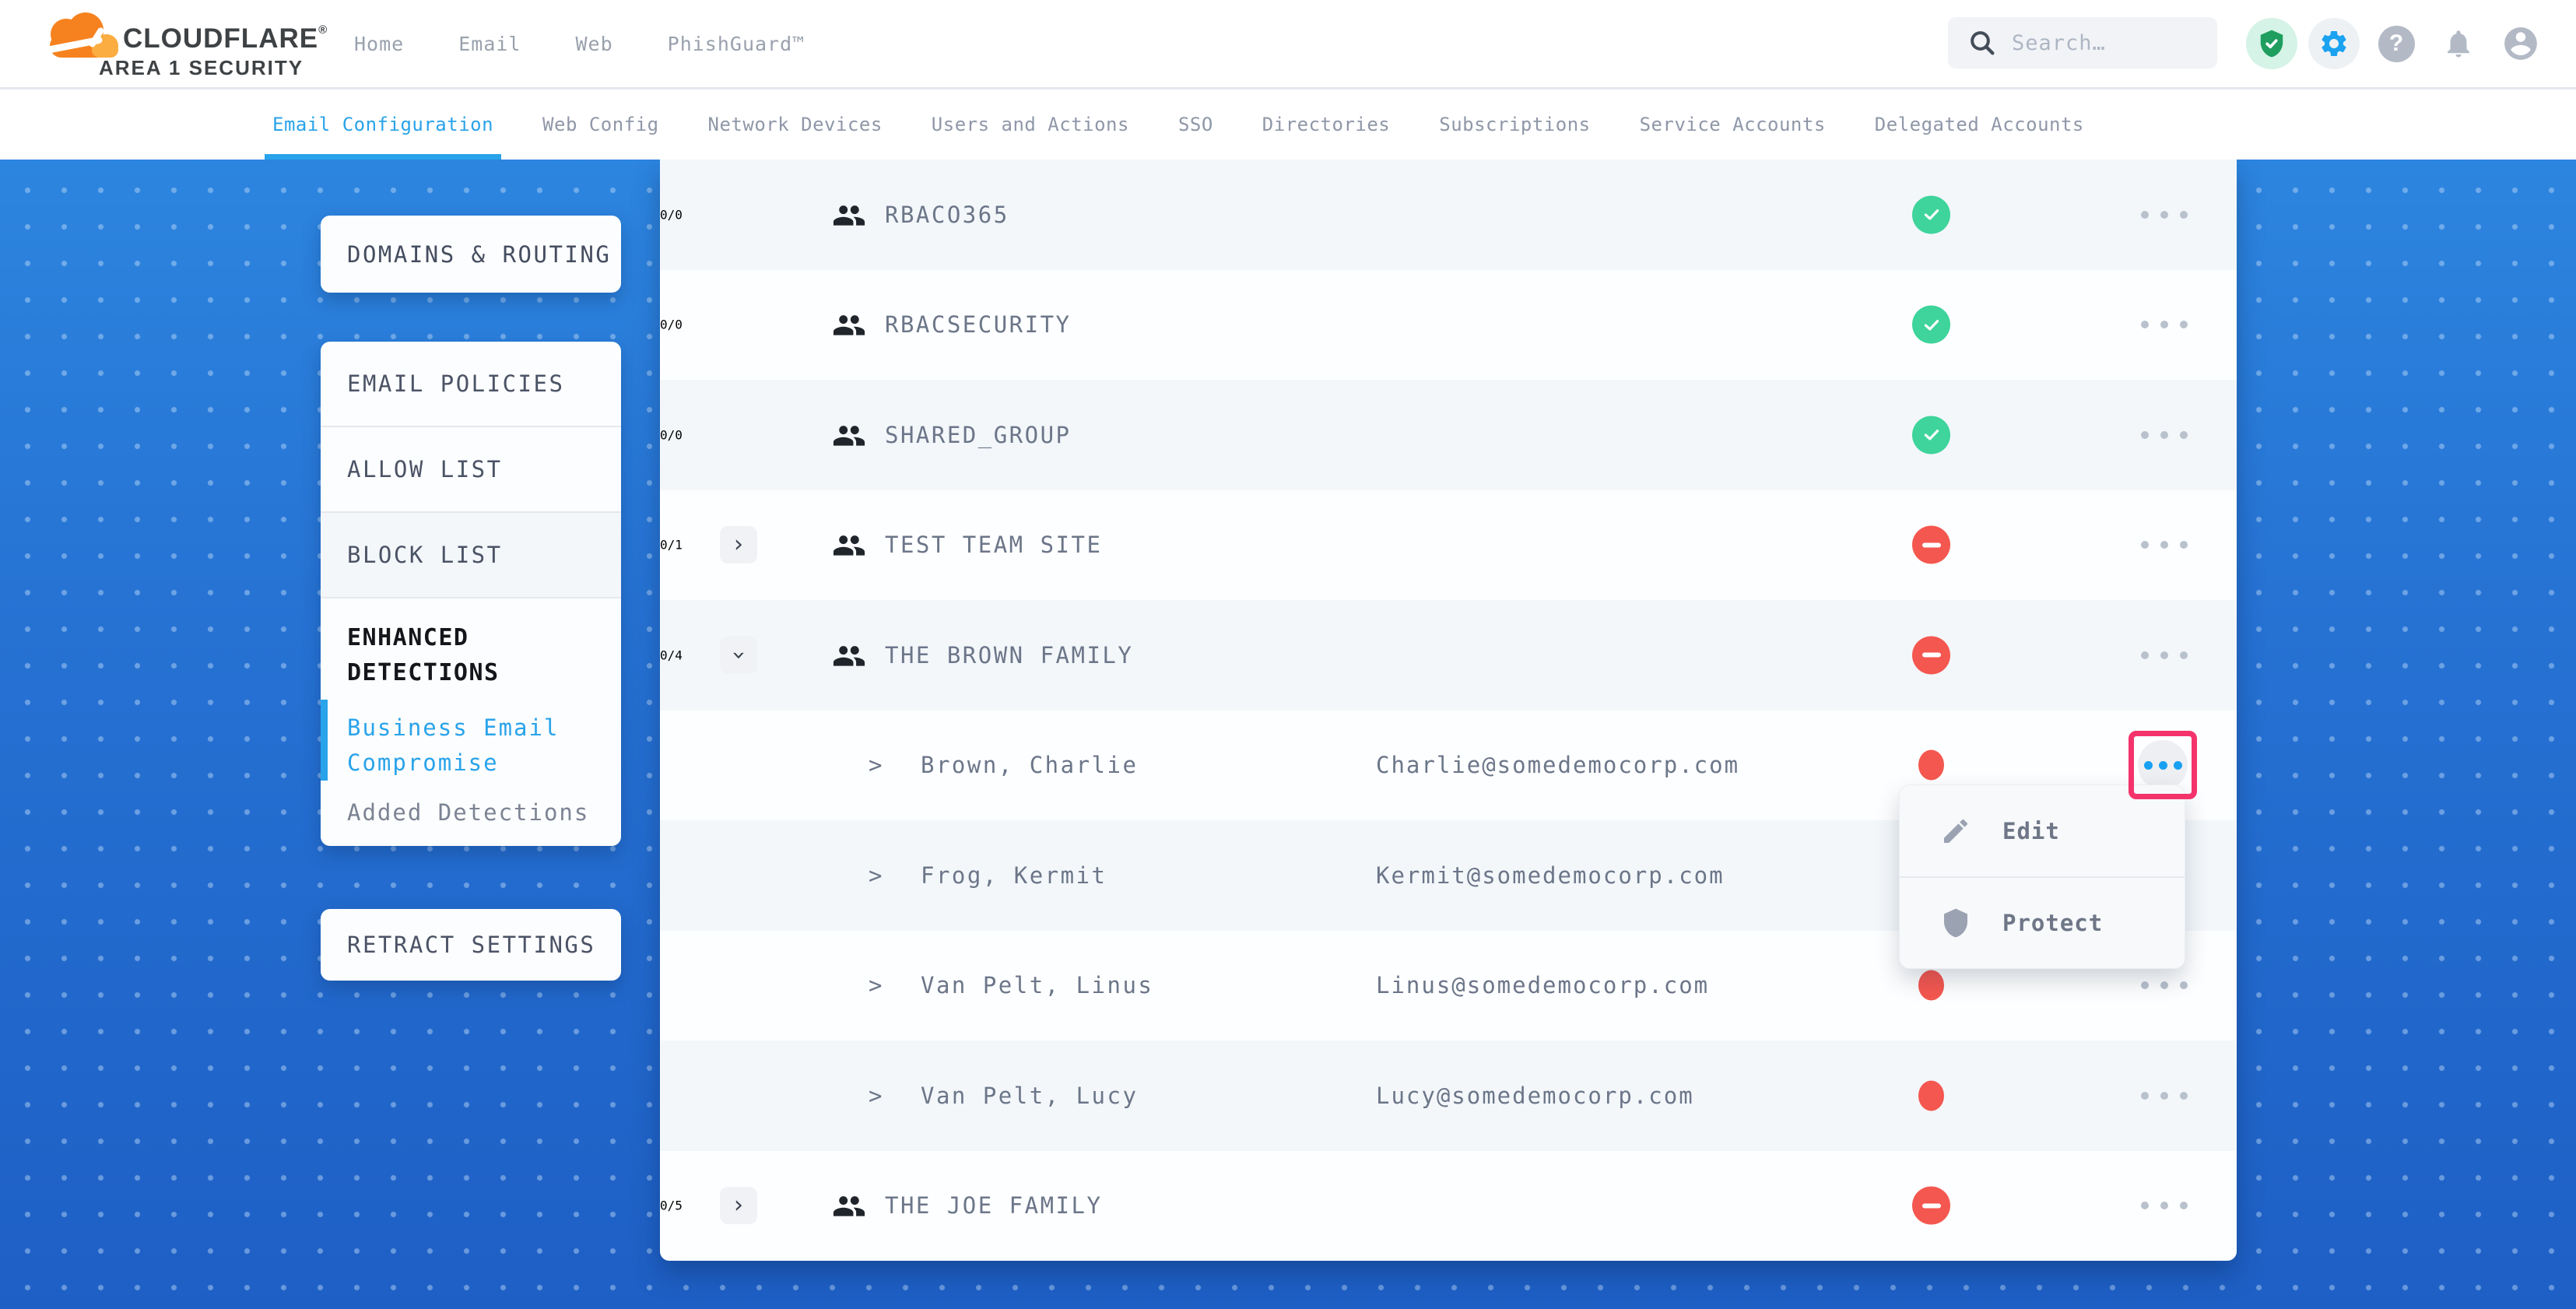 This screenshot has height=1309, width=2576. I want to click on sidebar-item-added-detections: Added Detections, so click(469, 812).